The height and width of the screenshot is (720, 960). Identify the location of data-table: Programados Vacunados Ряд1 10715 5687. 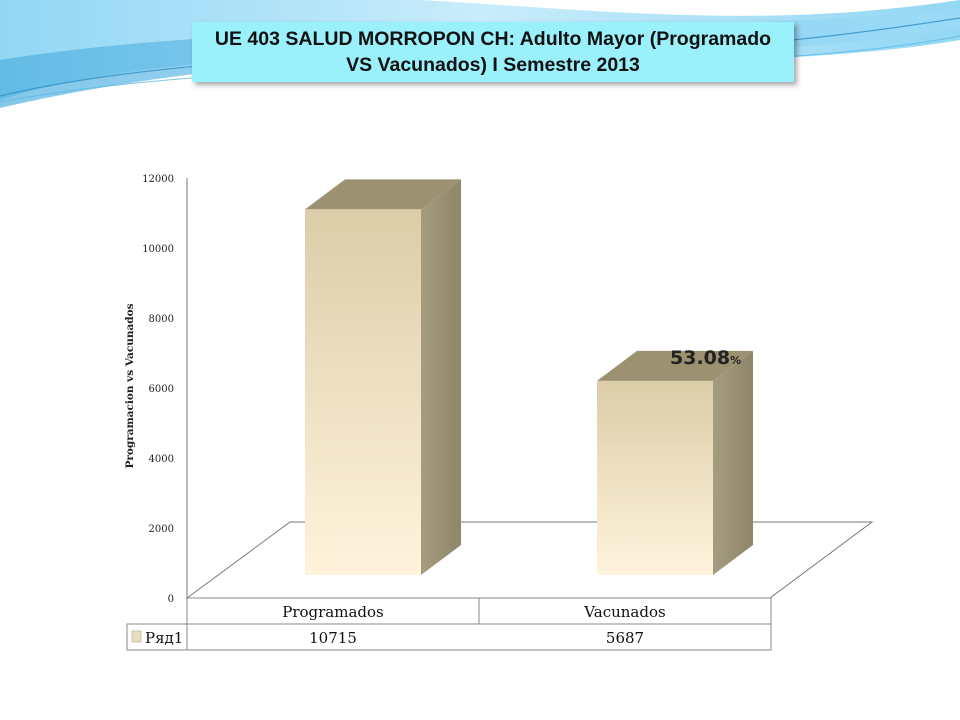
(449, 624).